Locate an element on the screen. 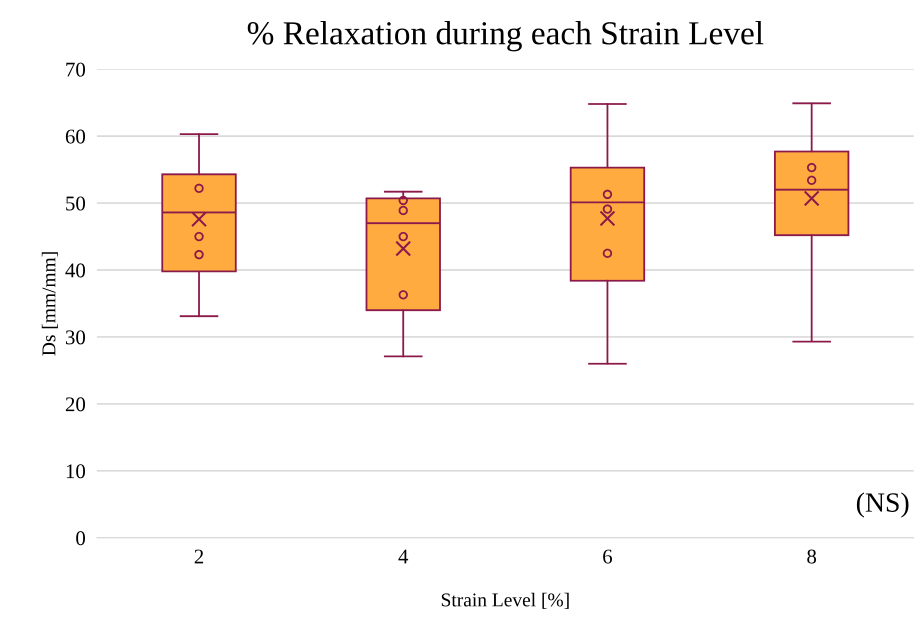 This screenshot has width=923, height=629. y-tick-label: 20 is located at coordinates (76, 404).